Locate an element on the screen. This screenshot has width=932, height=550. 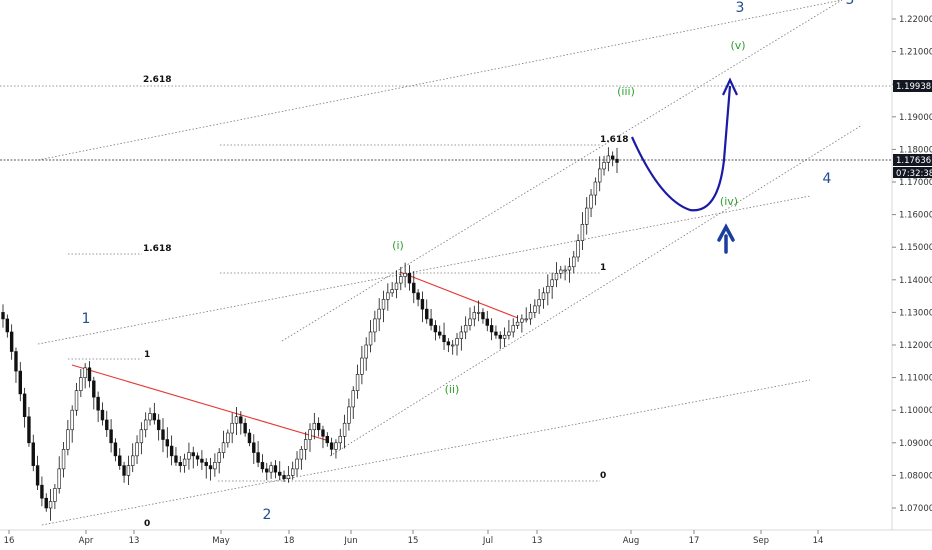
projection-curve is located at coordinates (681, 148).